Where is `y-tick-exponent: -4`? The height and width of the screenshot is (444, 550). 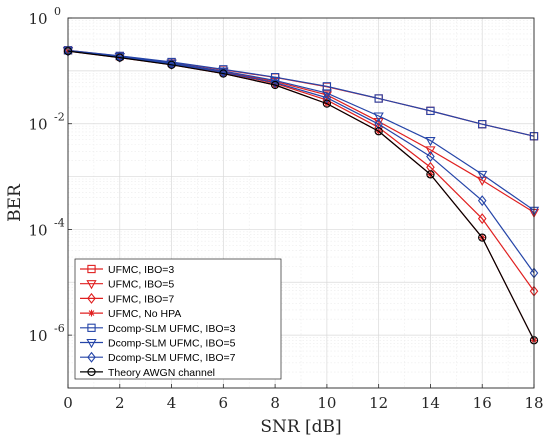
y-tick-exponent: -4 is located at coordinates (59, 222).